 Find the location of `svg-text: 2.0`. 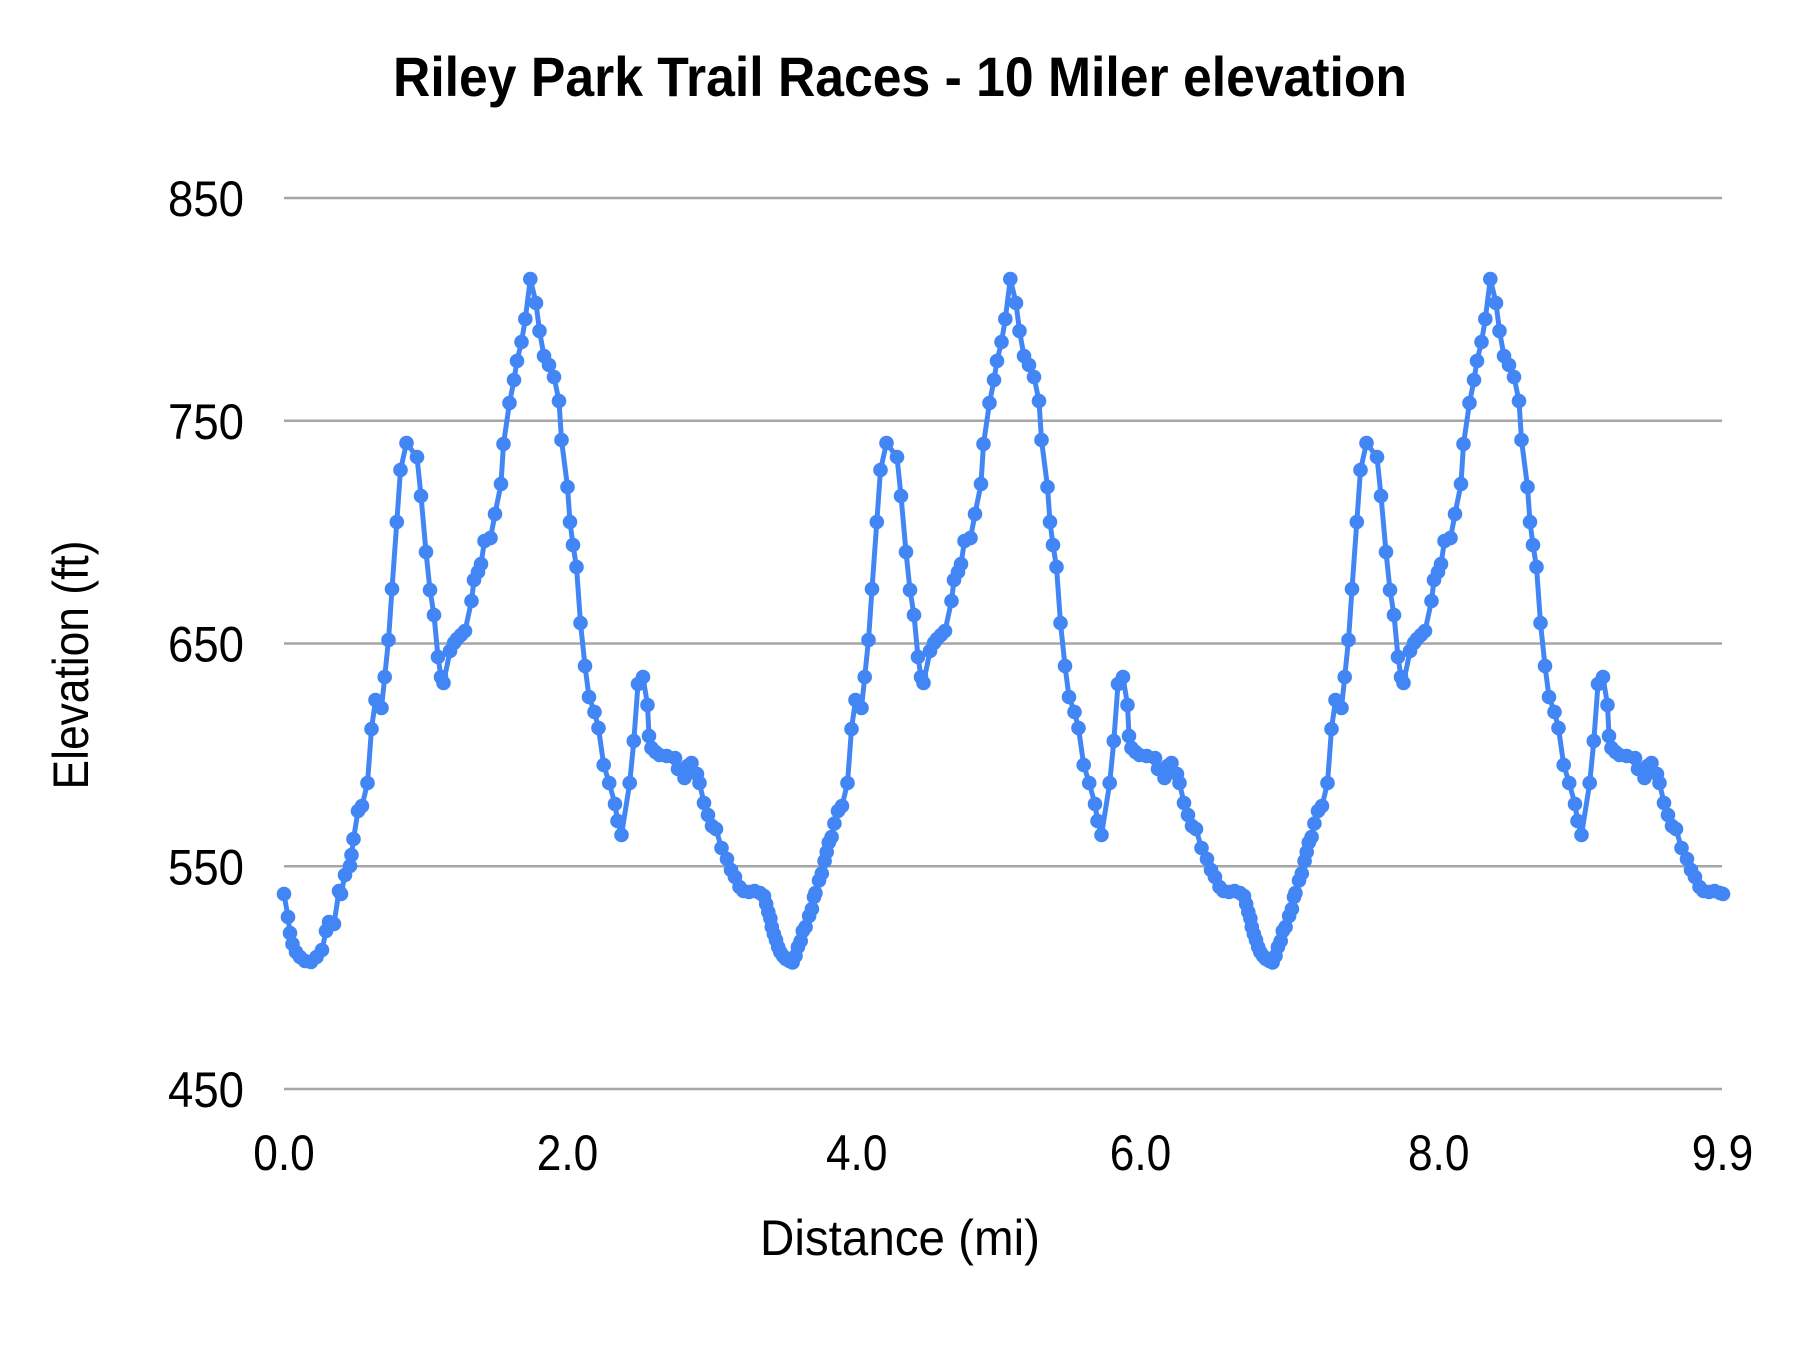

svg-text: 2.0 is located at coordinates (568, 1153).